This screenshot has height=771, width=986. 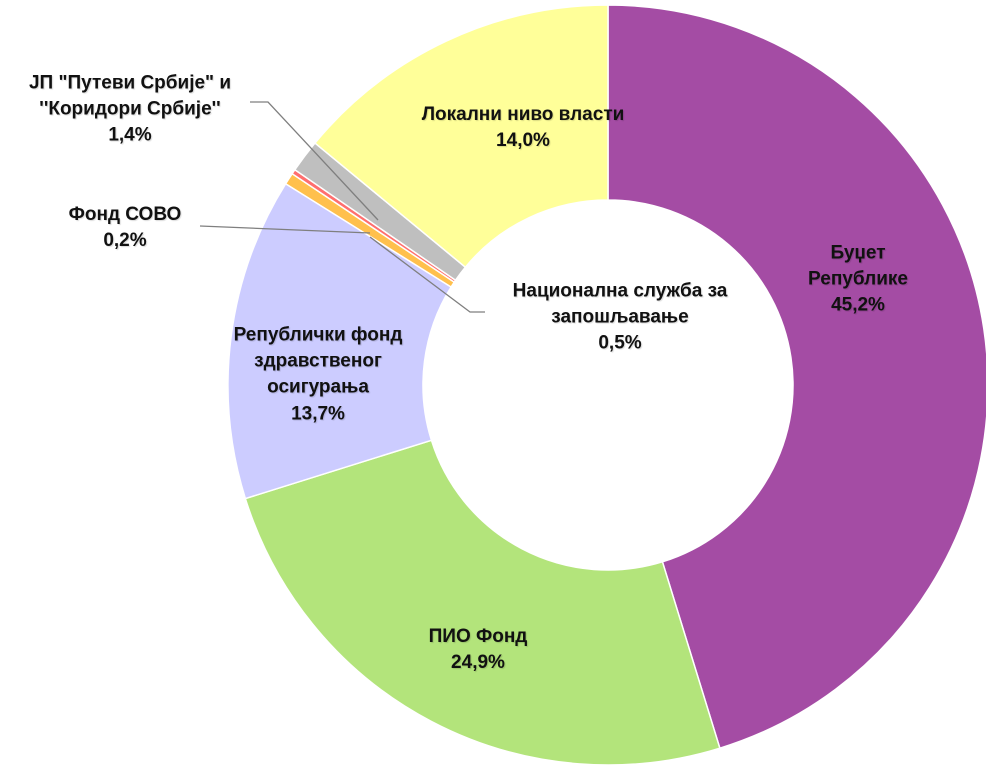 What do you see at coordinates (318, 361) in the screenshot?
I see `category-label: Републички фонд здравственог осигурања` at bounding box center [318, 361].